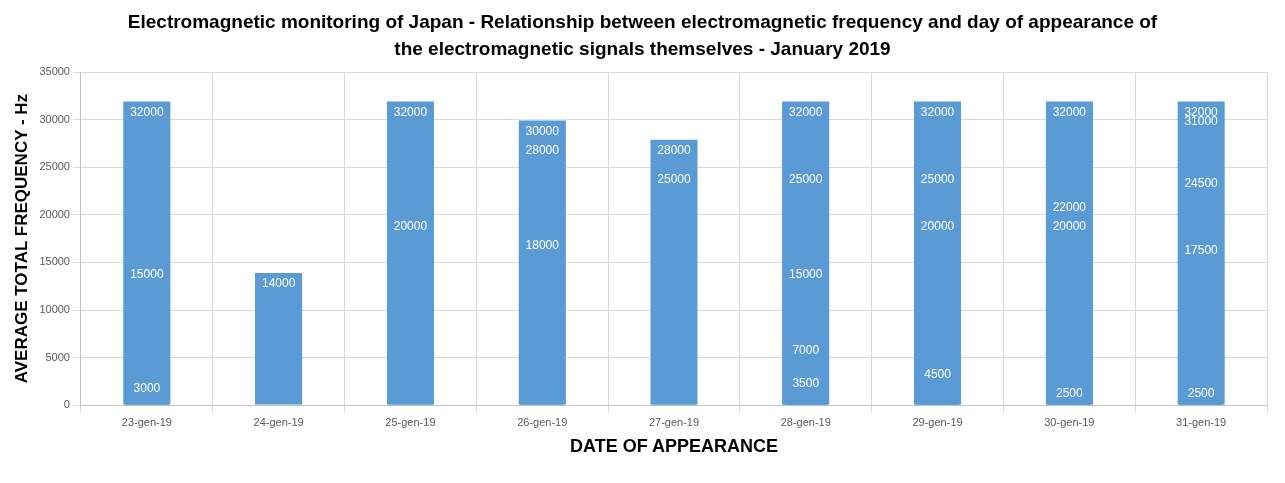 The height and width of the screenshot is (483, 1285). What do you see at coordinates (806, 383) in the screenshot?
I see `data-label: 3500` at bounding box center [806, 383].